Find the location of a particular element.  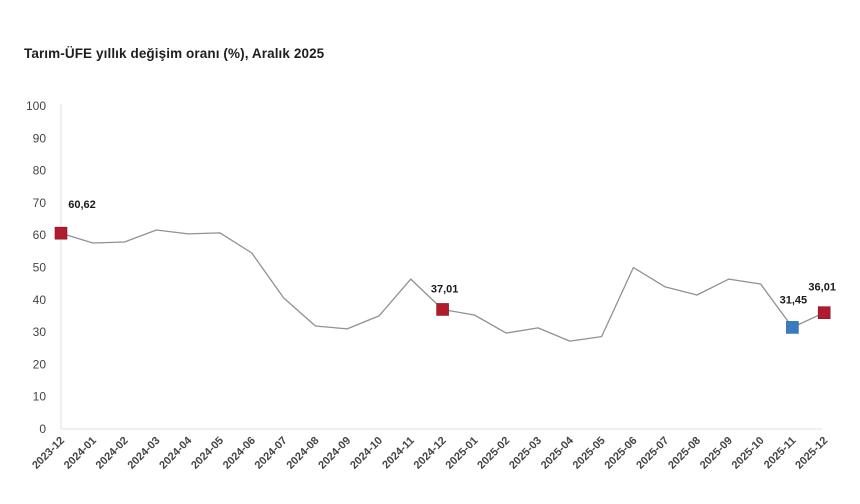

x-tick-label: 2025-12 is located at coordinates (811, 453).